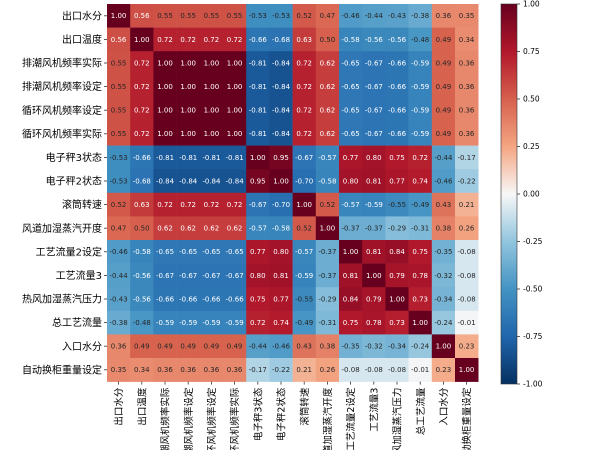  Describe the element at coordinates (142, 16) in the screenshot. I see `cell-value-label: 0.56` at that location.